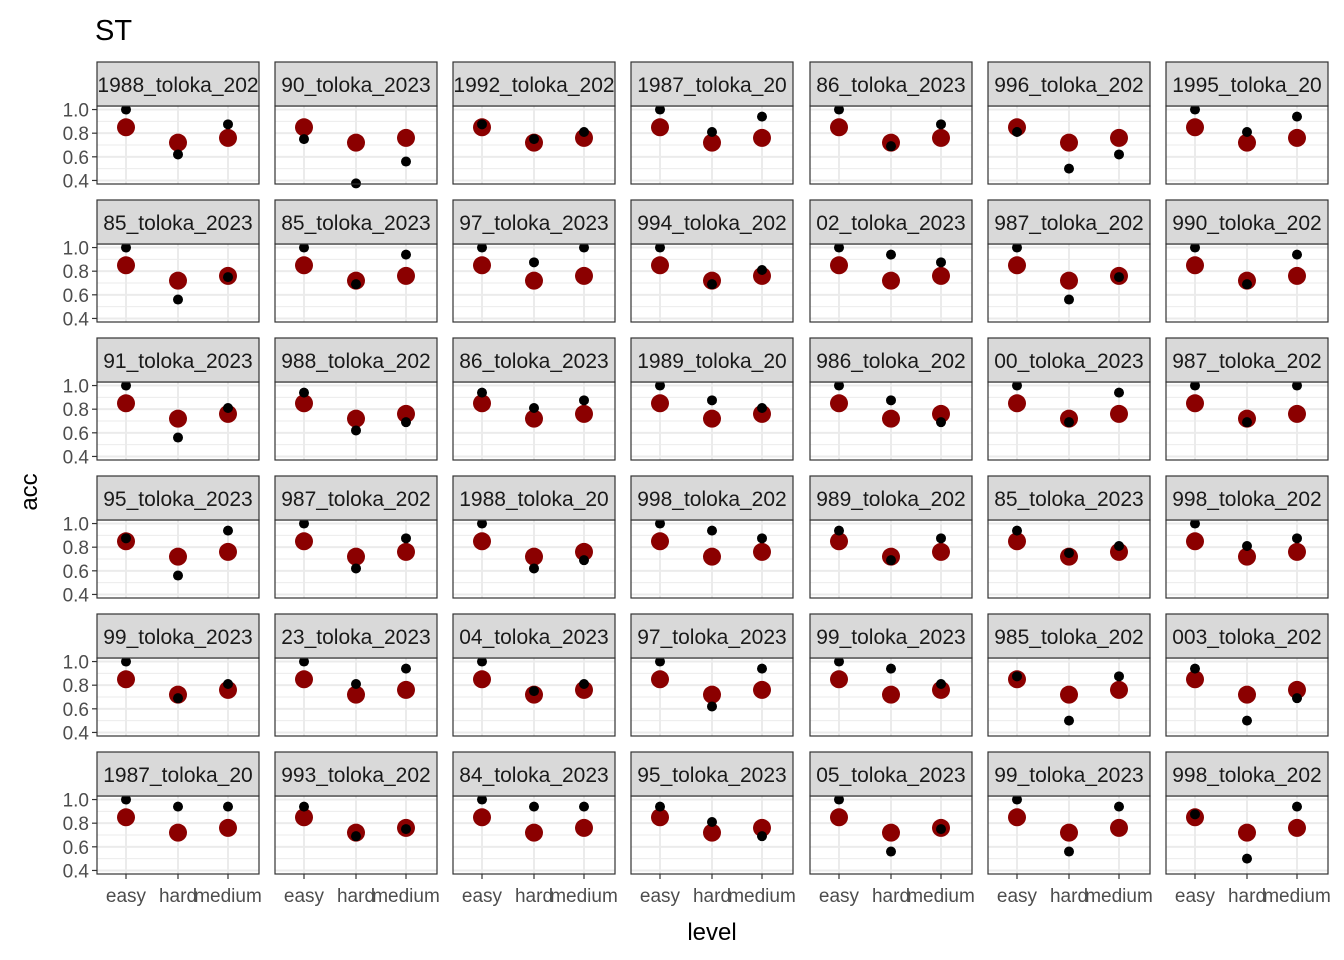 This screenshot has width=1344, height=960. Describe the element at coordinates (355, 637) in the screenshot. I see `facet-strip-label: 23_toloka_2023` at that location.